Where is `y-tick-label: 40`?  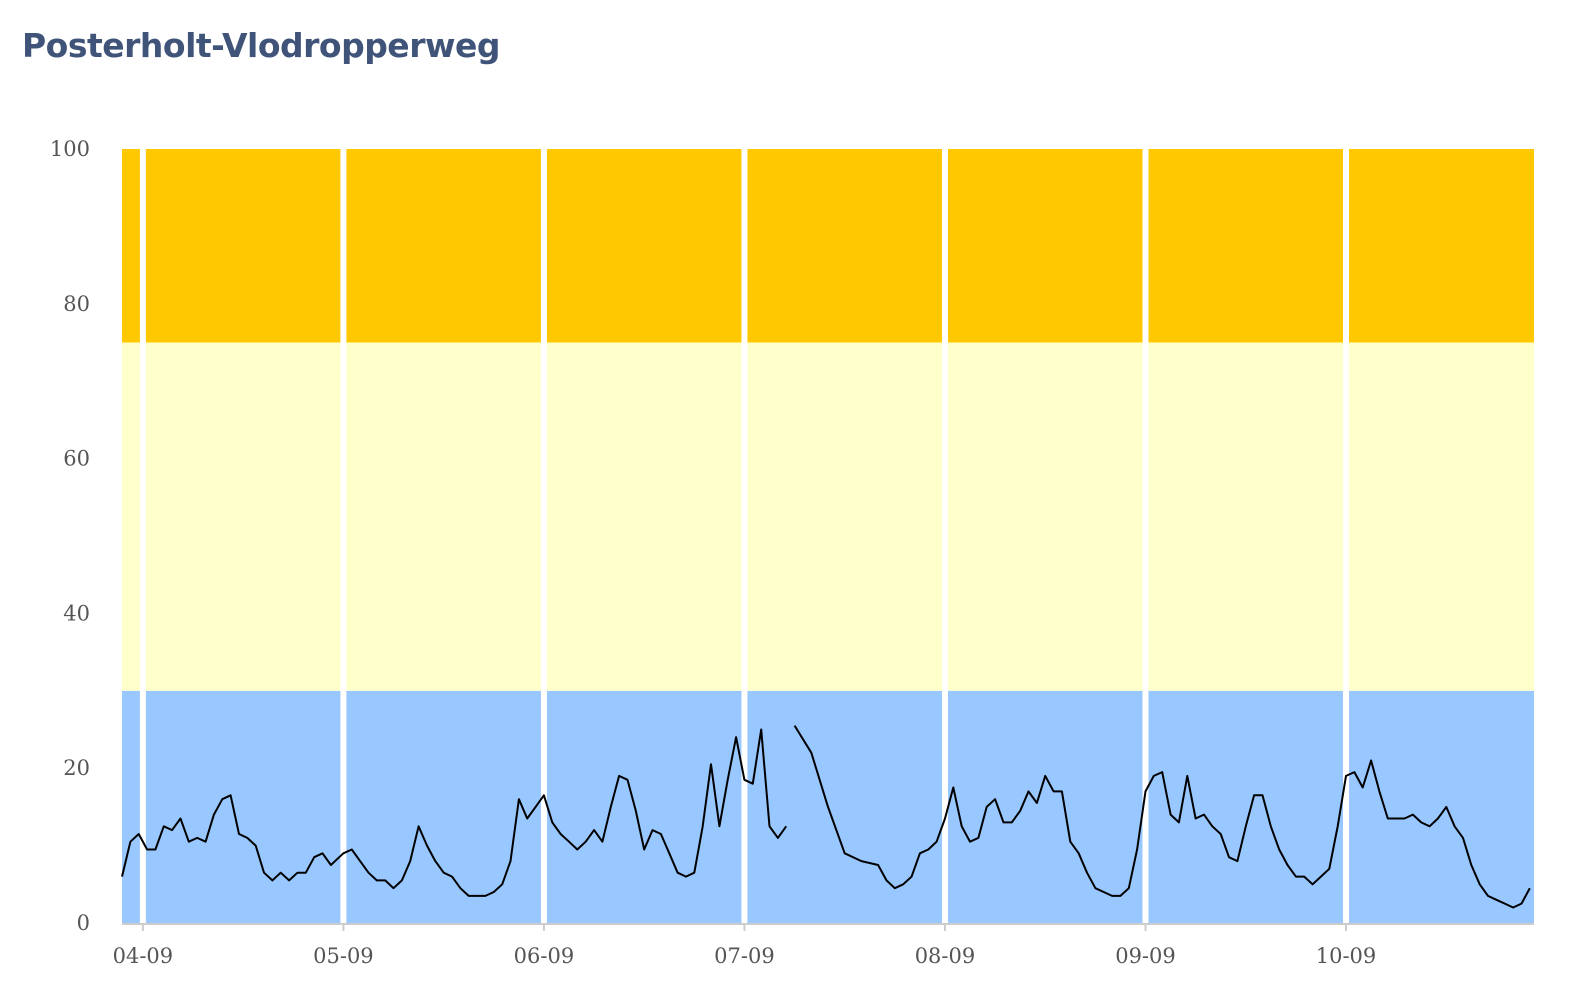 y-tick-label: 40 is located at coordinates (76, 613).